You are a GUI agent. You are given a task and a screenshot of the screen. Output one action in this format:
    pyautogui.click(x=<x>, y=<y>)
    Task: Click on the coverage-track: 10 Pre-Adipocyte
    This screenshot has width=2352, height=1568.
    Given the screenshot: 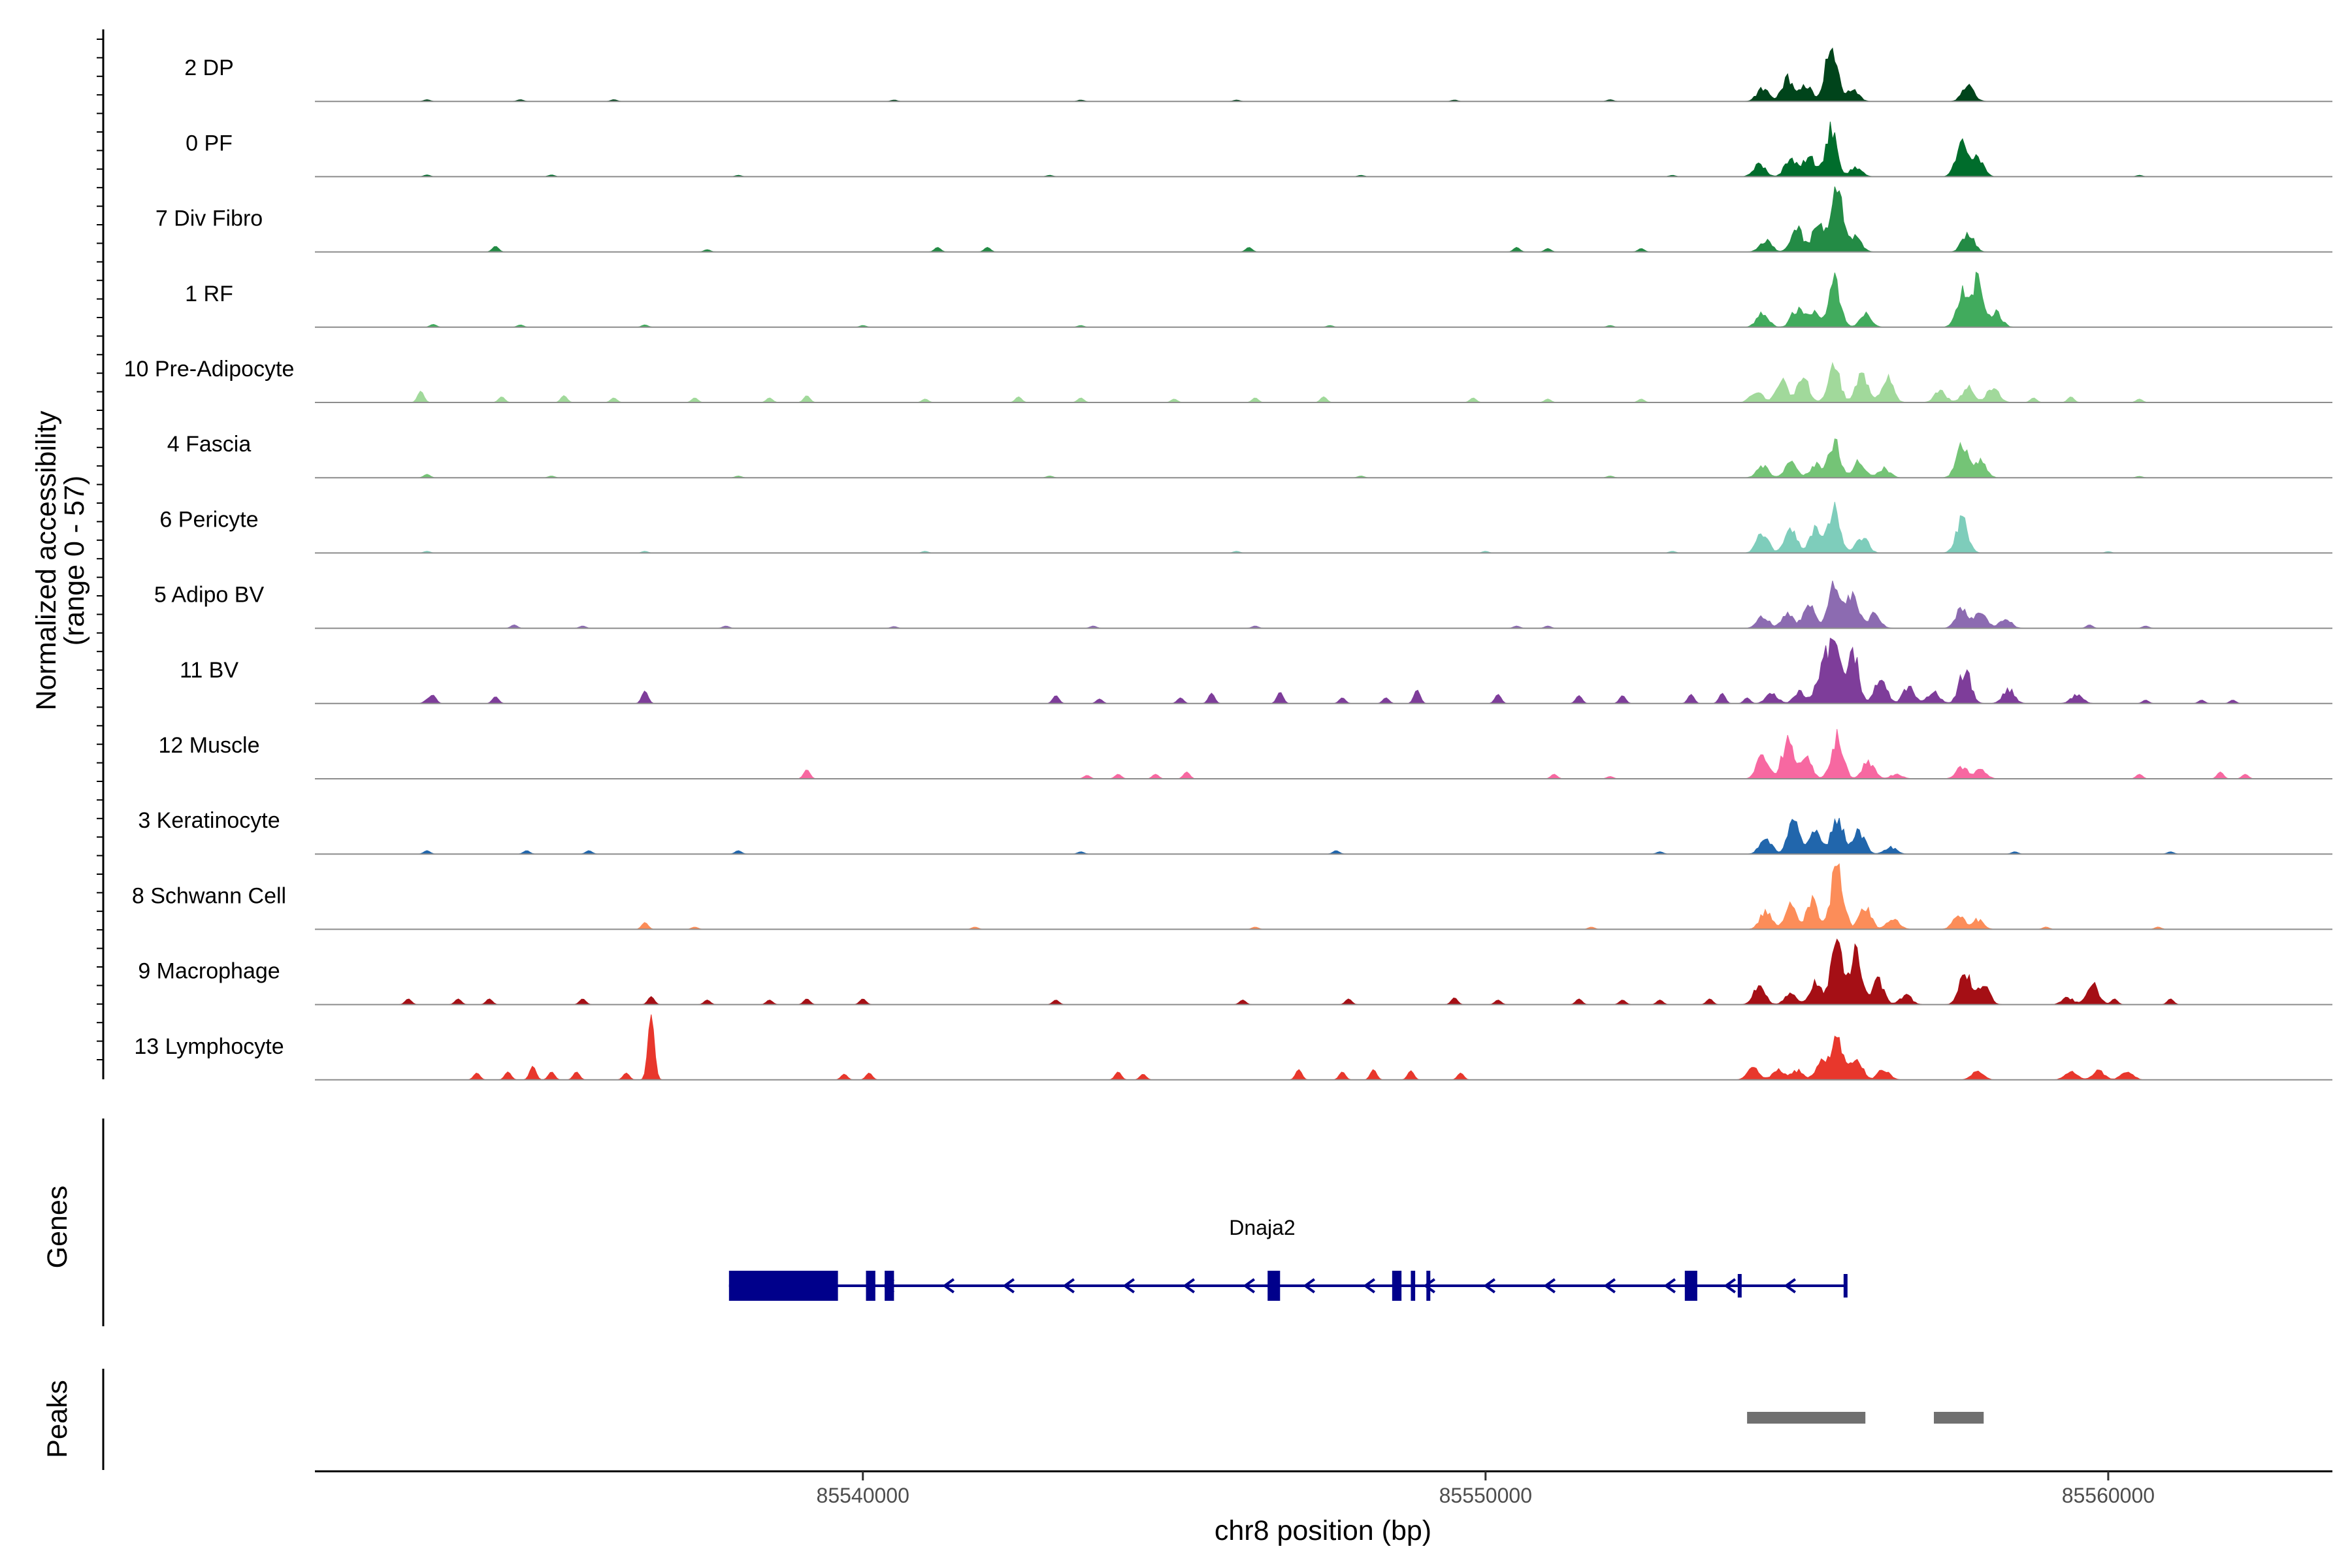 What is the action you would take?
    pyautogui.click(x=1228, y=380)
    